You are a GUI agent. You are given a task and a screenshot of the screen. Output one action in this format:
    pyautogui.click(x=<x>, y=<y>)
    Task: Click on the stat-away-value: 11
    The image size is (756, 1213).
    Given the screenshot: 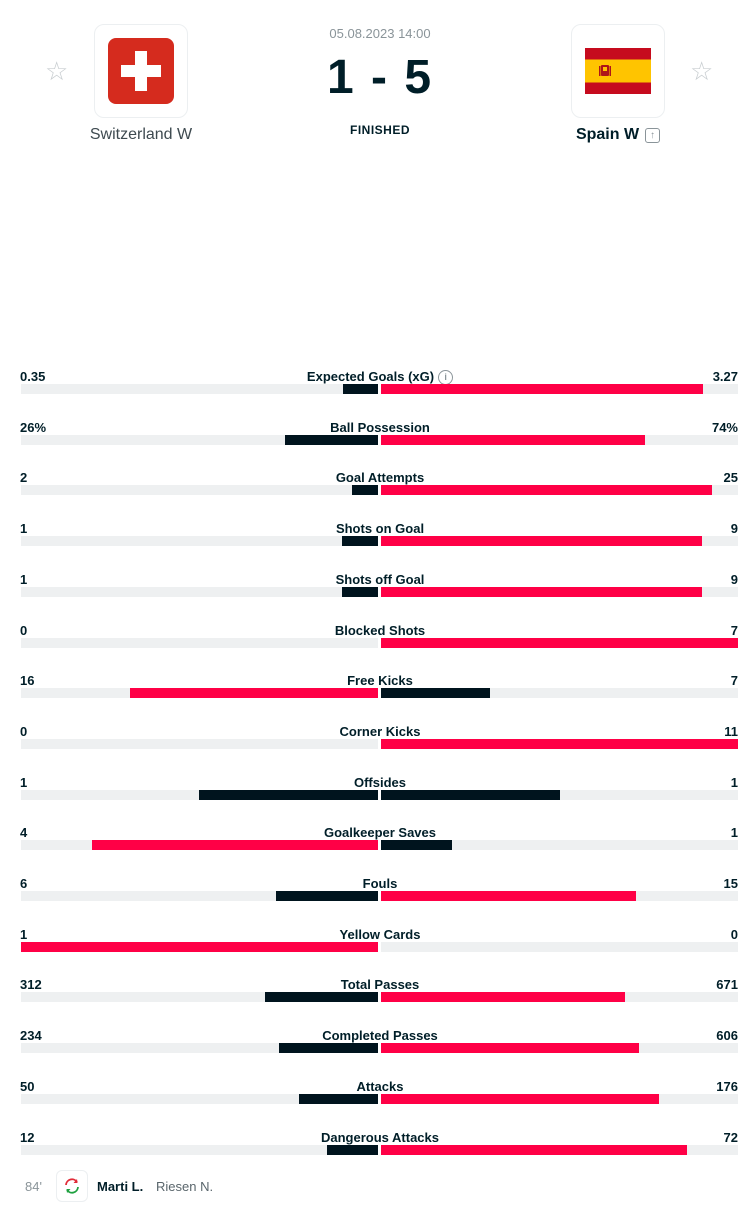 What is the action you would take?
    pyautogui.click(x=731, y=731)
    